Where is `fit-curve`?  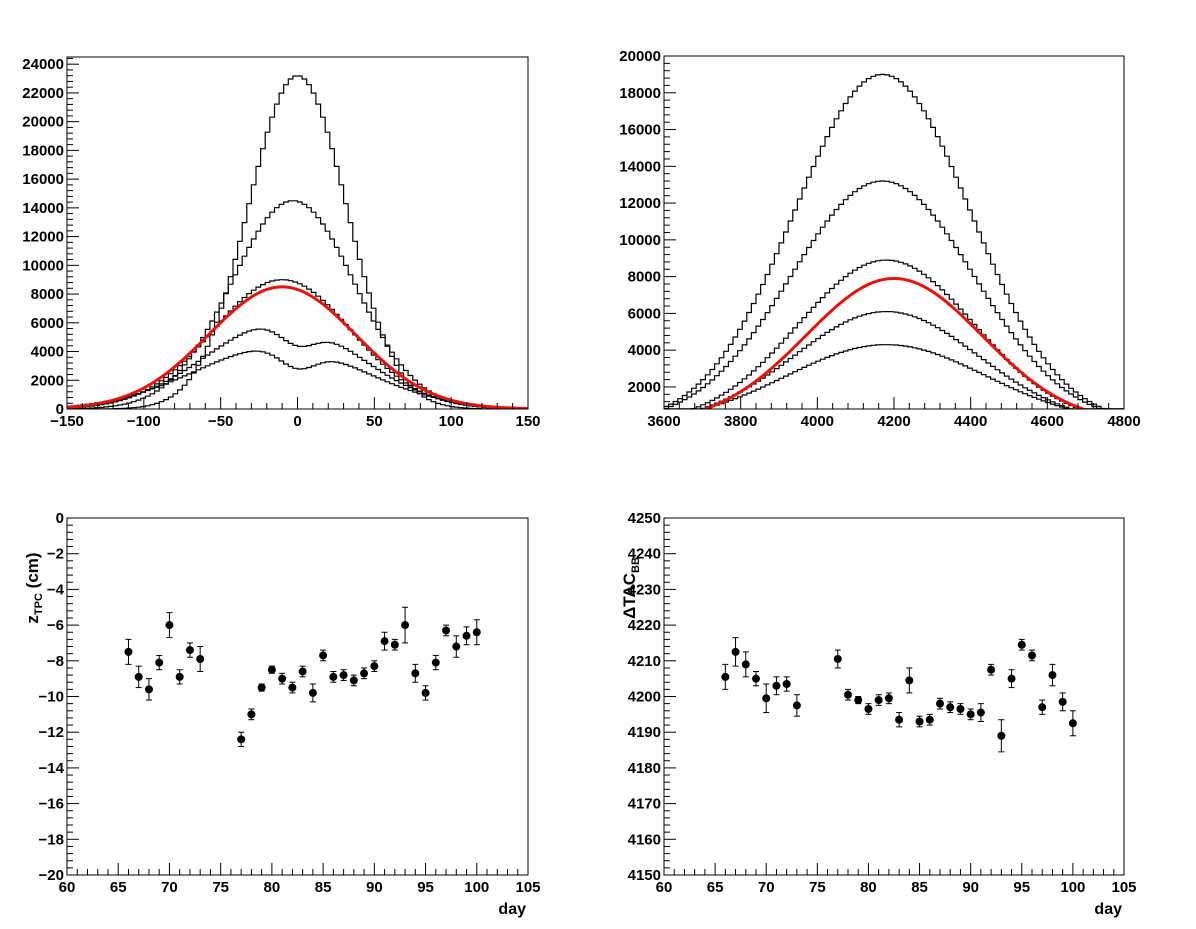 fit-curve is located at coordinates (894, 343).